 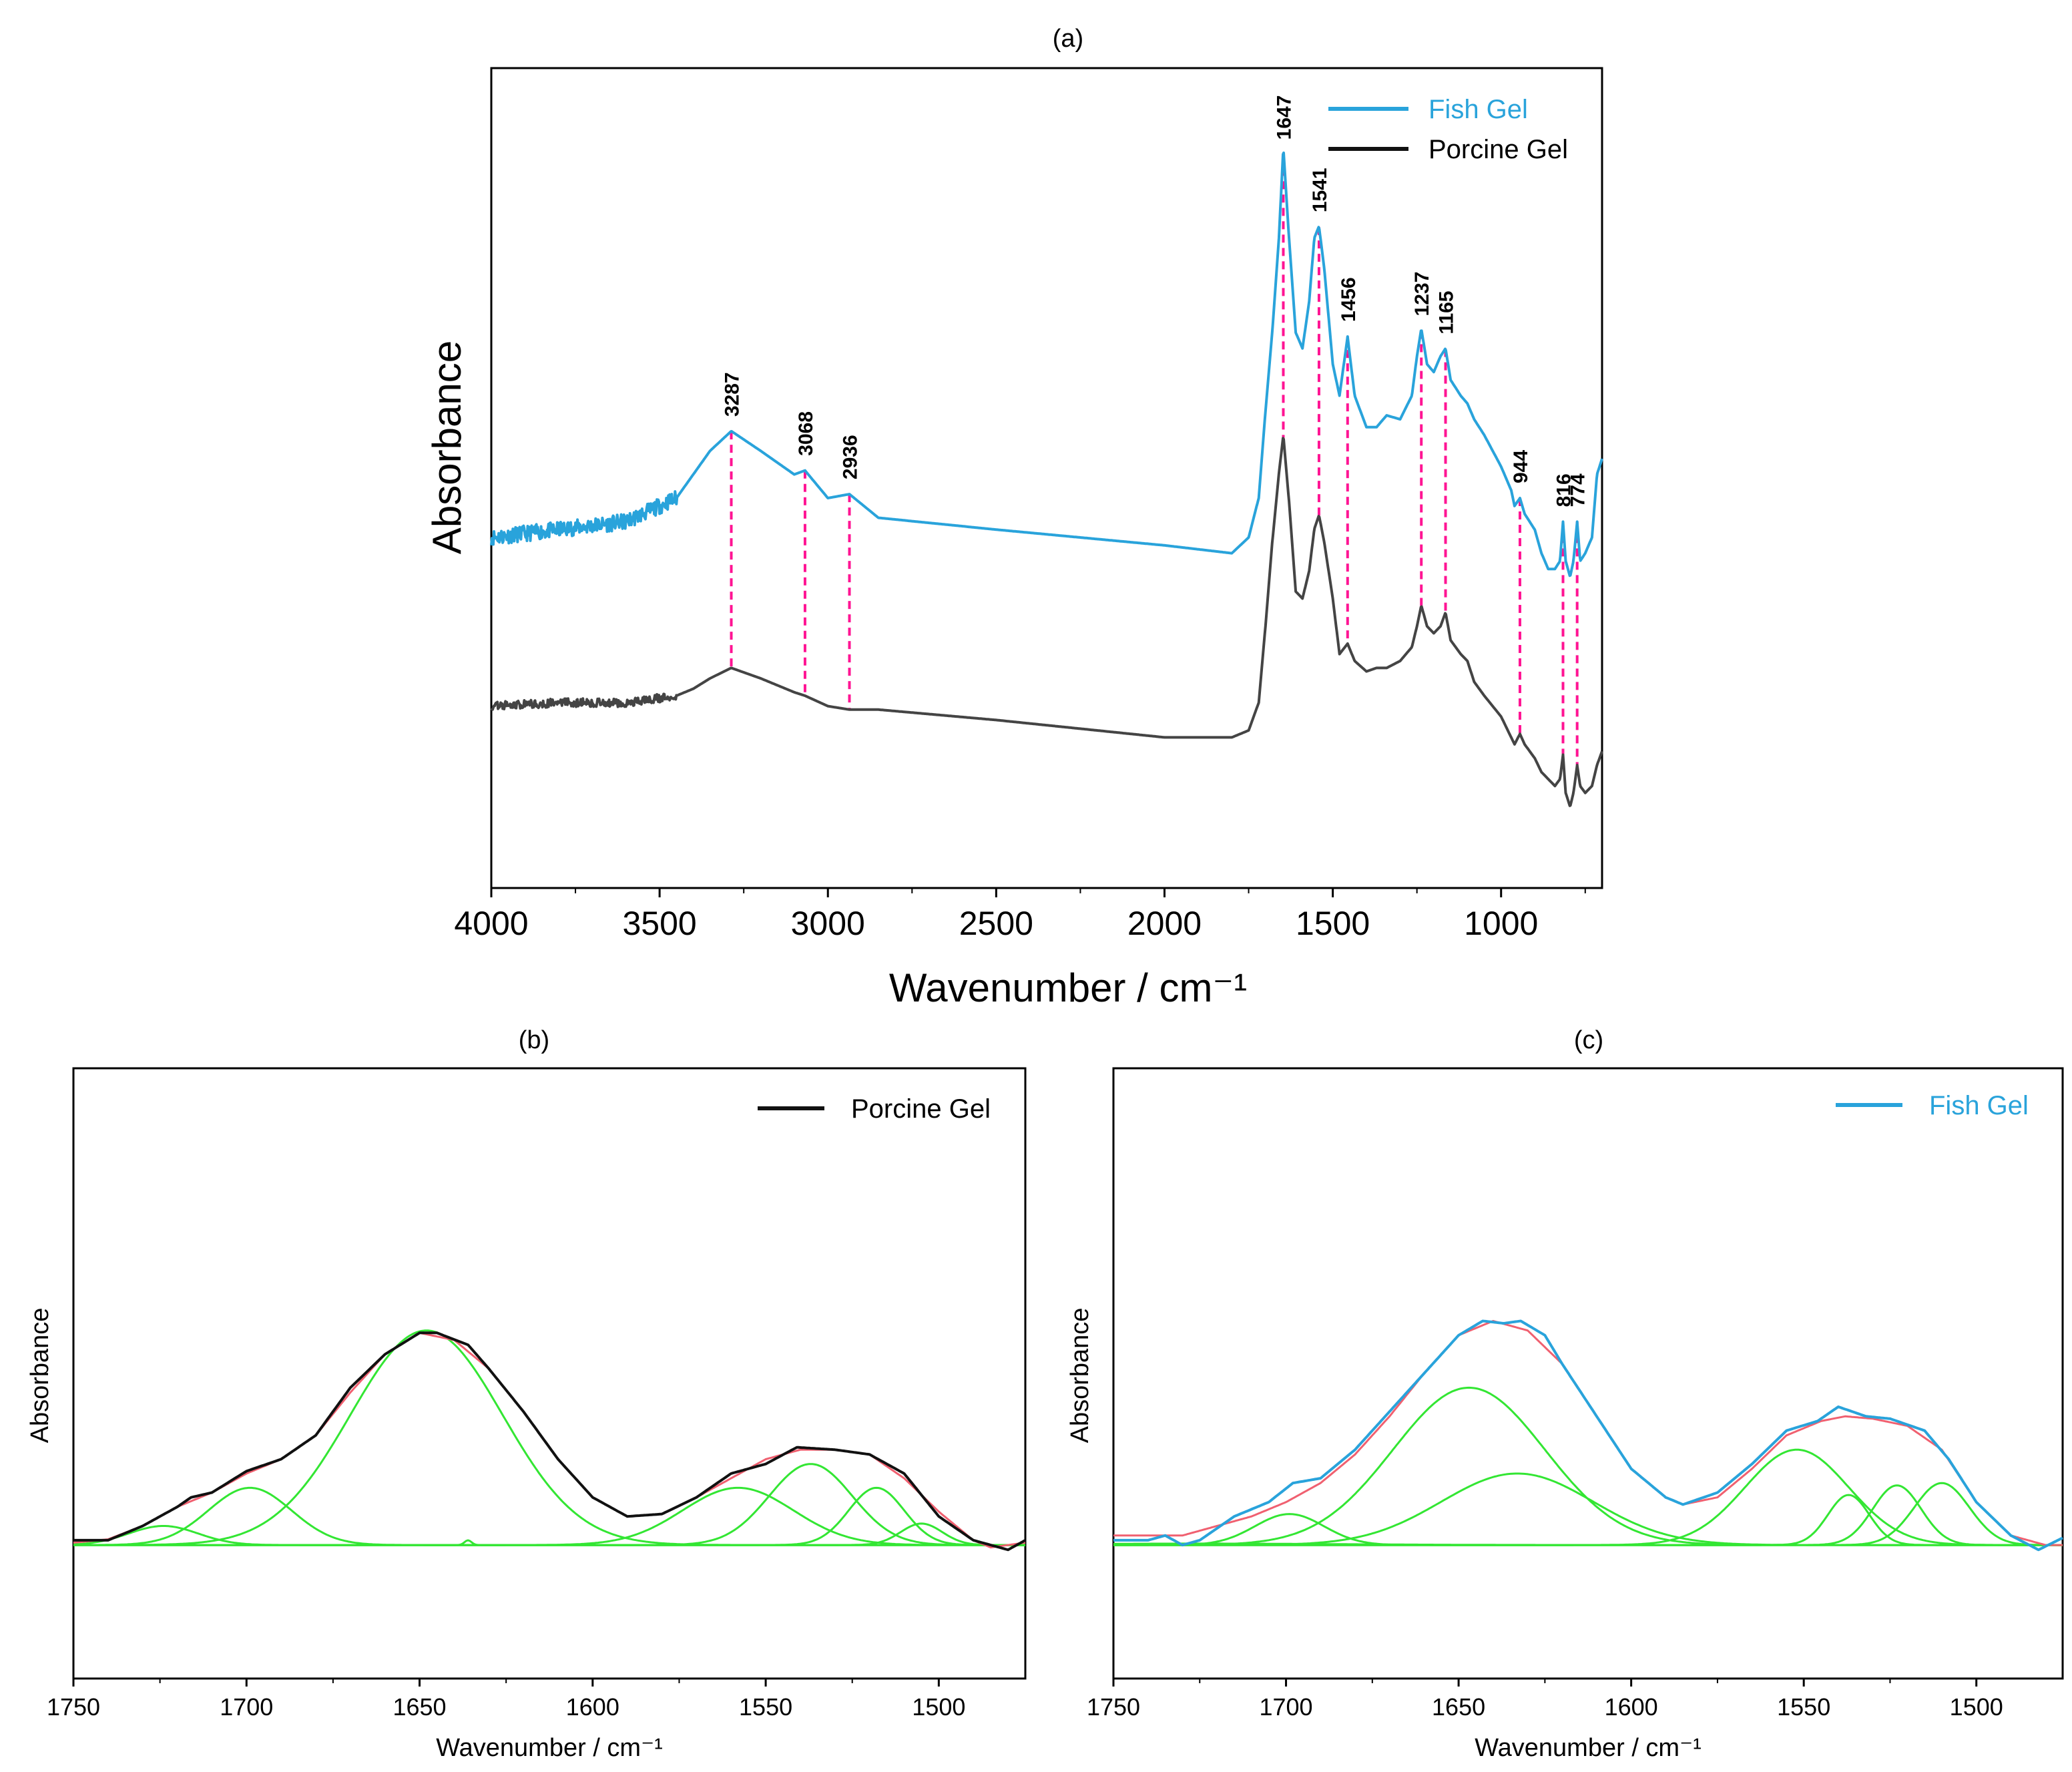 What do you see at coordinates (419, 1707) in the screenshot?
I see `tick-label-b: 1650` at bounding box center [419, 1707].